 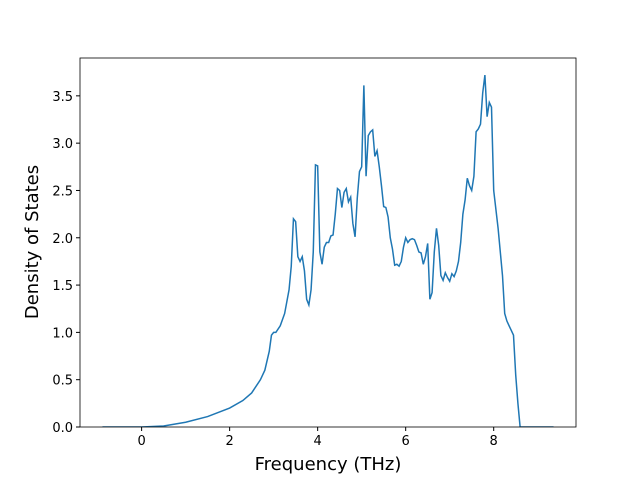 What do you see at coordinates (62, 333) in the screenshot?
I see `y-tick-label: 1.0` at bounding box center [62, 333].